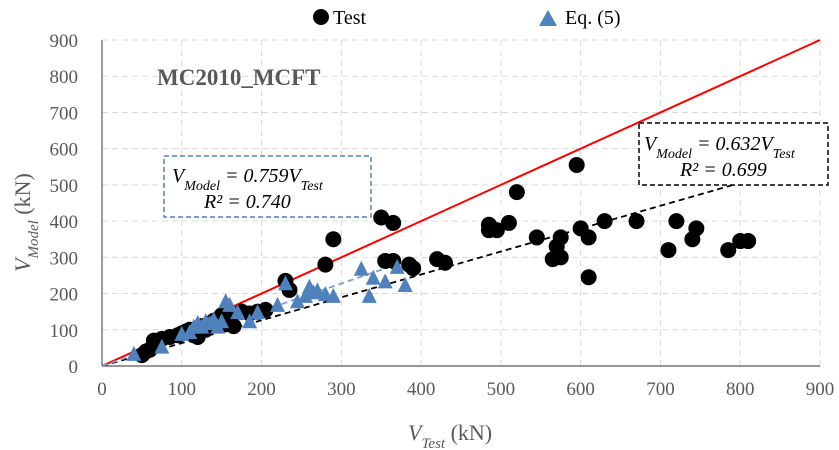 The height and width of the screenshot is (450, 839). I want to click on x-tick-label: 600, so click(580, 389).